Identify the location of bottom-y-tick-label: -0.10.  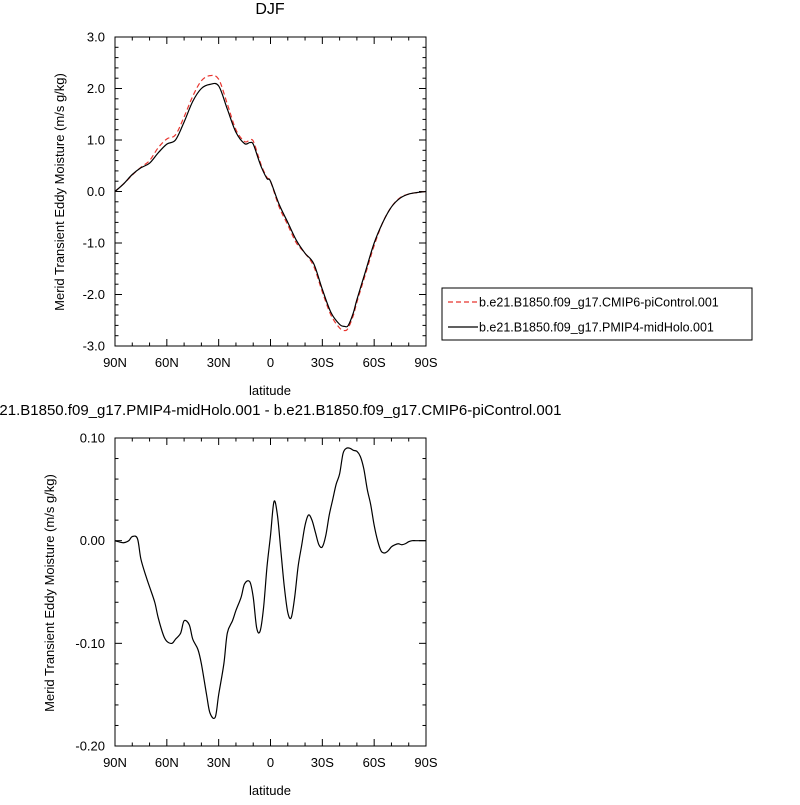
(90, 643).